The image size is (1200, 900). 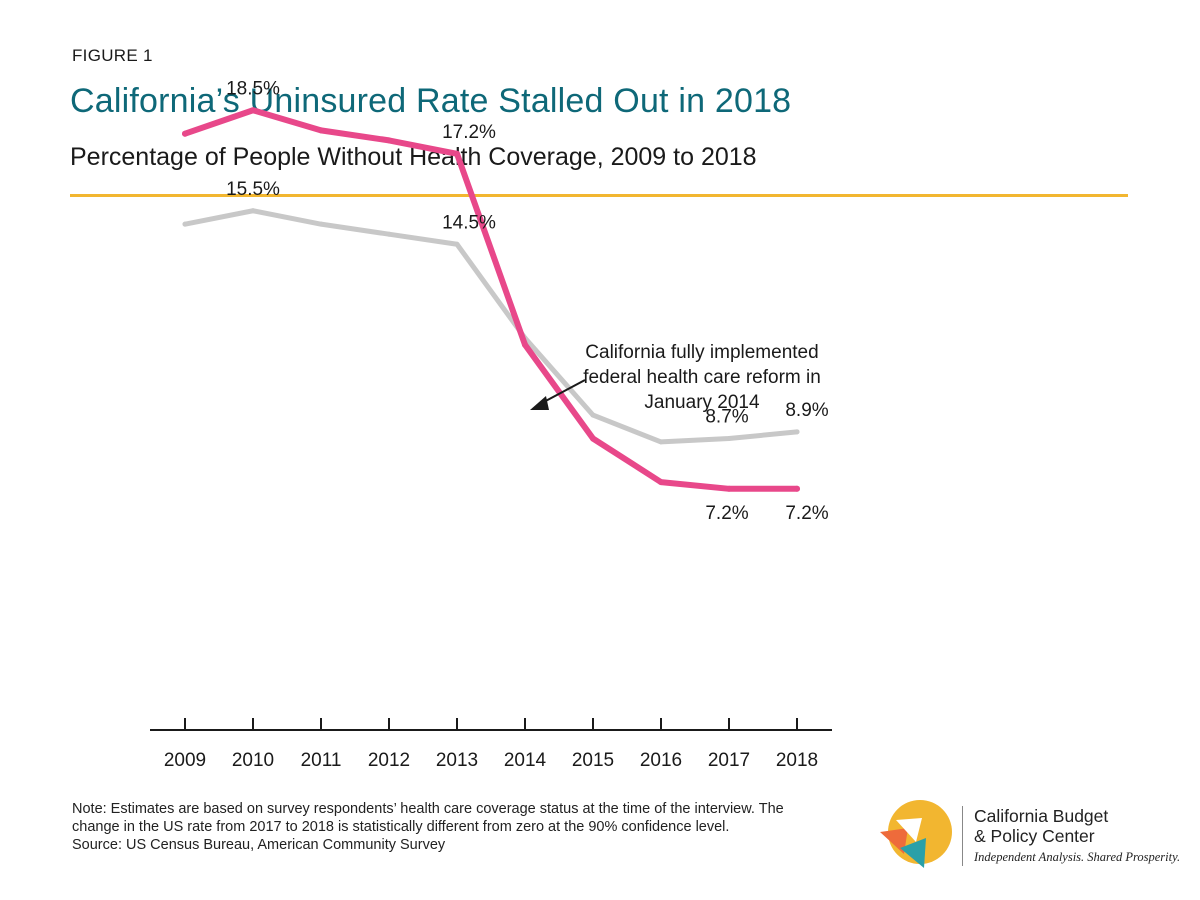 I want to click on figure-label: FIGURE 1, so click(x=112, y=55).